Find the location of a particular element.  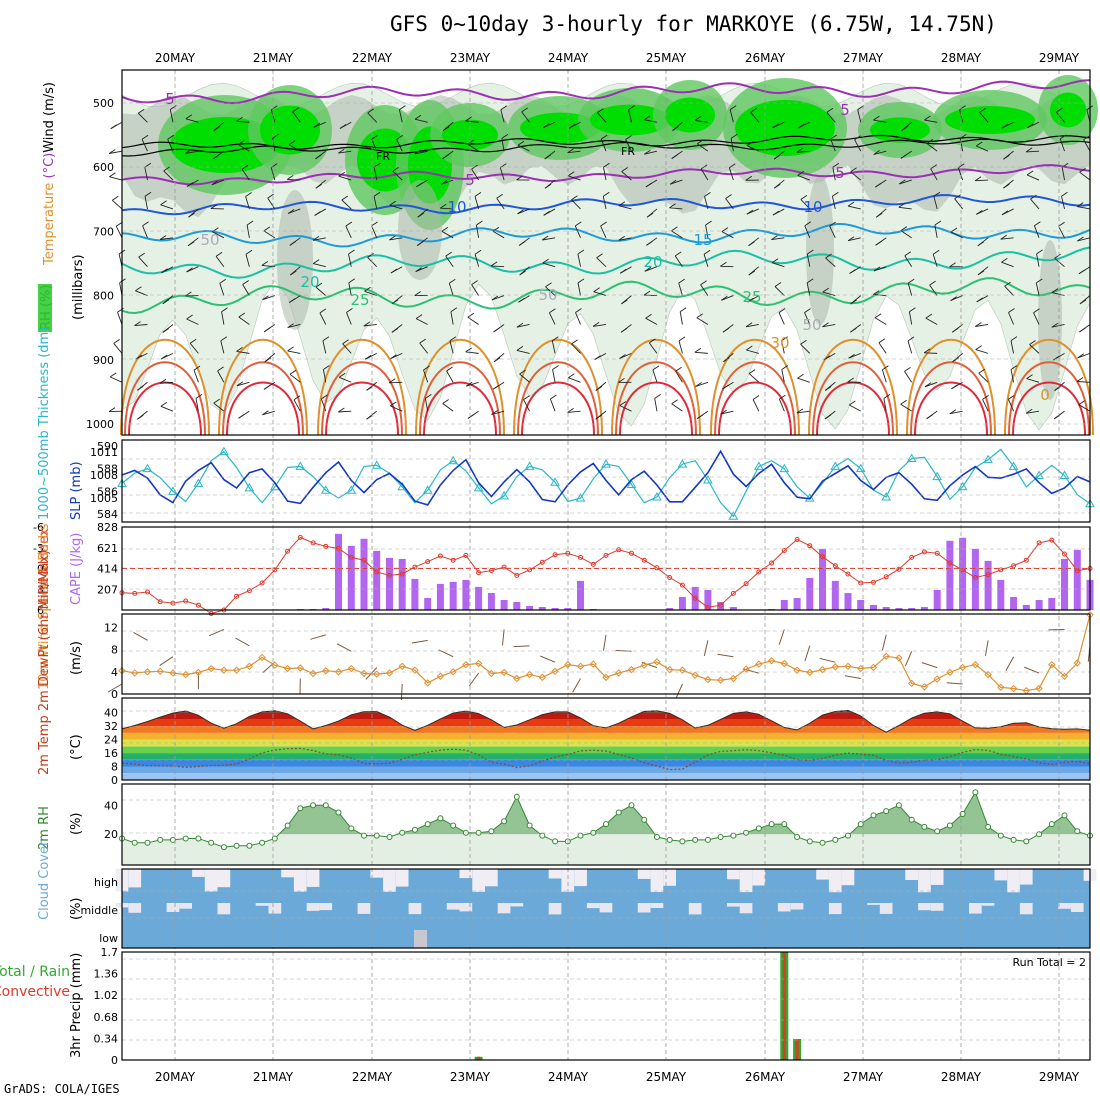

wind10m-tick-label: 4 is located at coordinates (114, 672).